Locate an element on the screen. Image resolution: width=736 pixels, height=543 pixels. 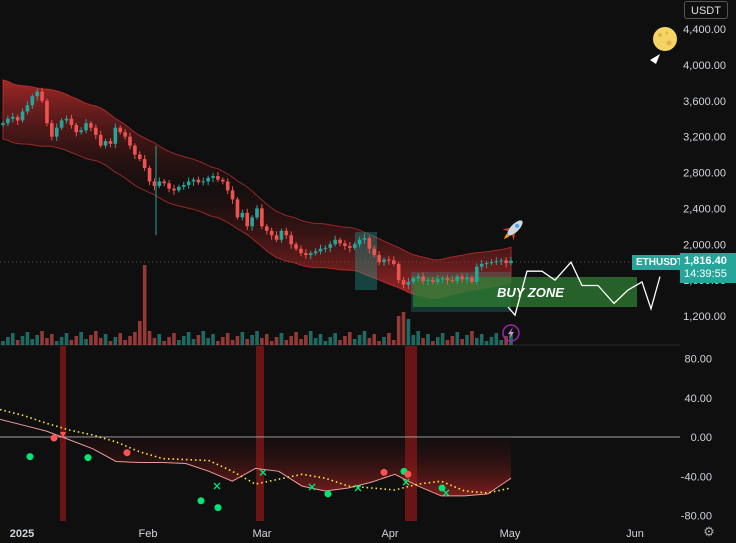
time-tick-label: Mar is located at coordinates (262, 534).